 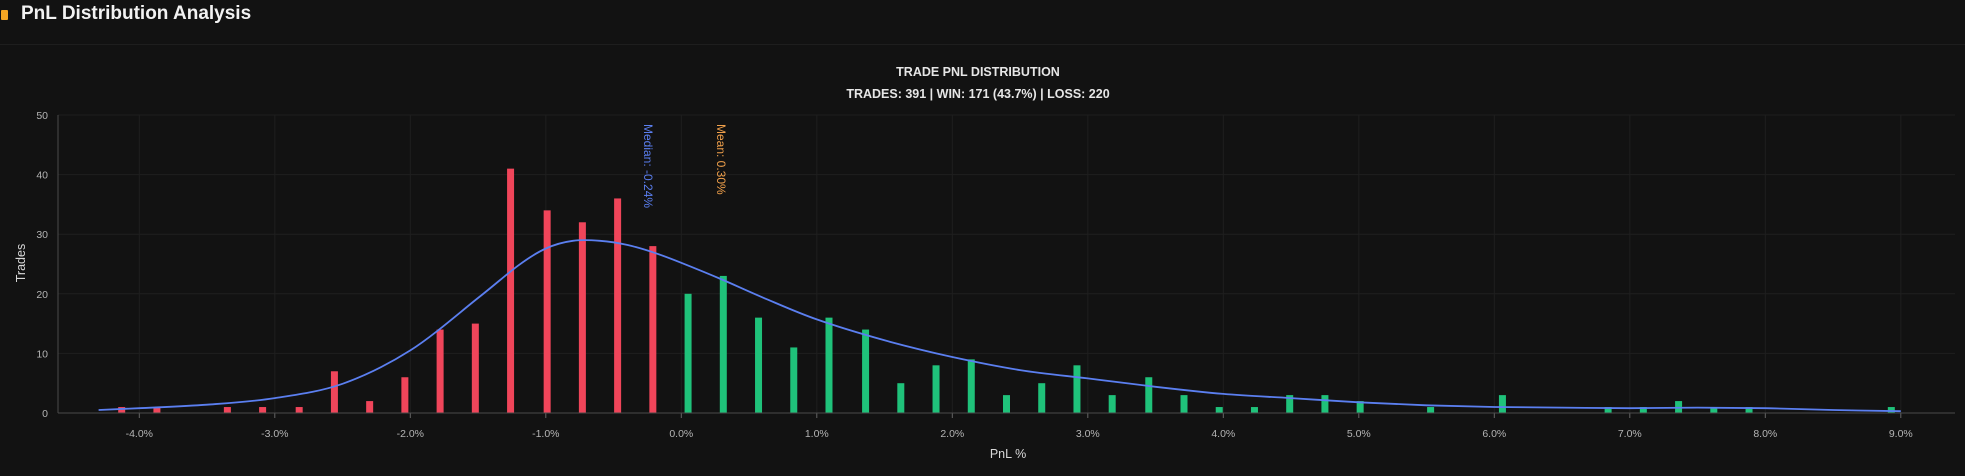 What do you see at coordinates (1901, 434) in the screenshot?
I see `x-tick-label: 9.0%` at bounding box center [1901, 434].